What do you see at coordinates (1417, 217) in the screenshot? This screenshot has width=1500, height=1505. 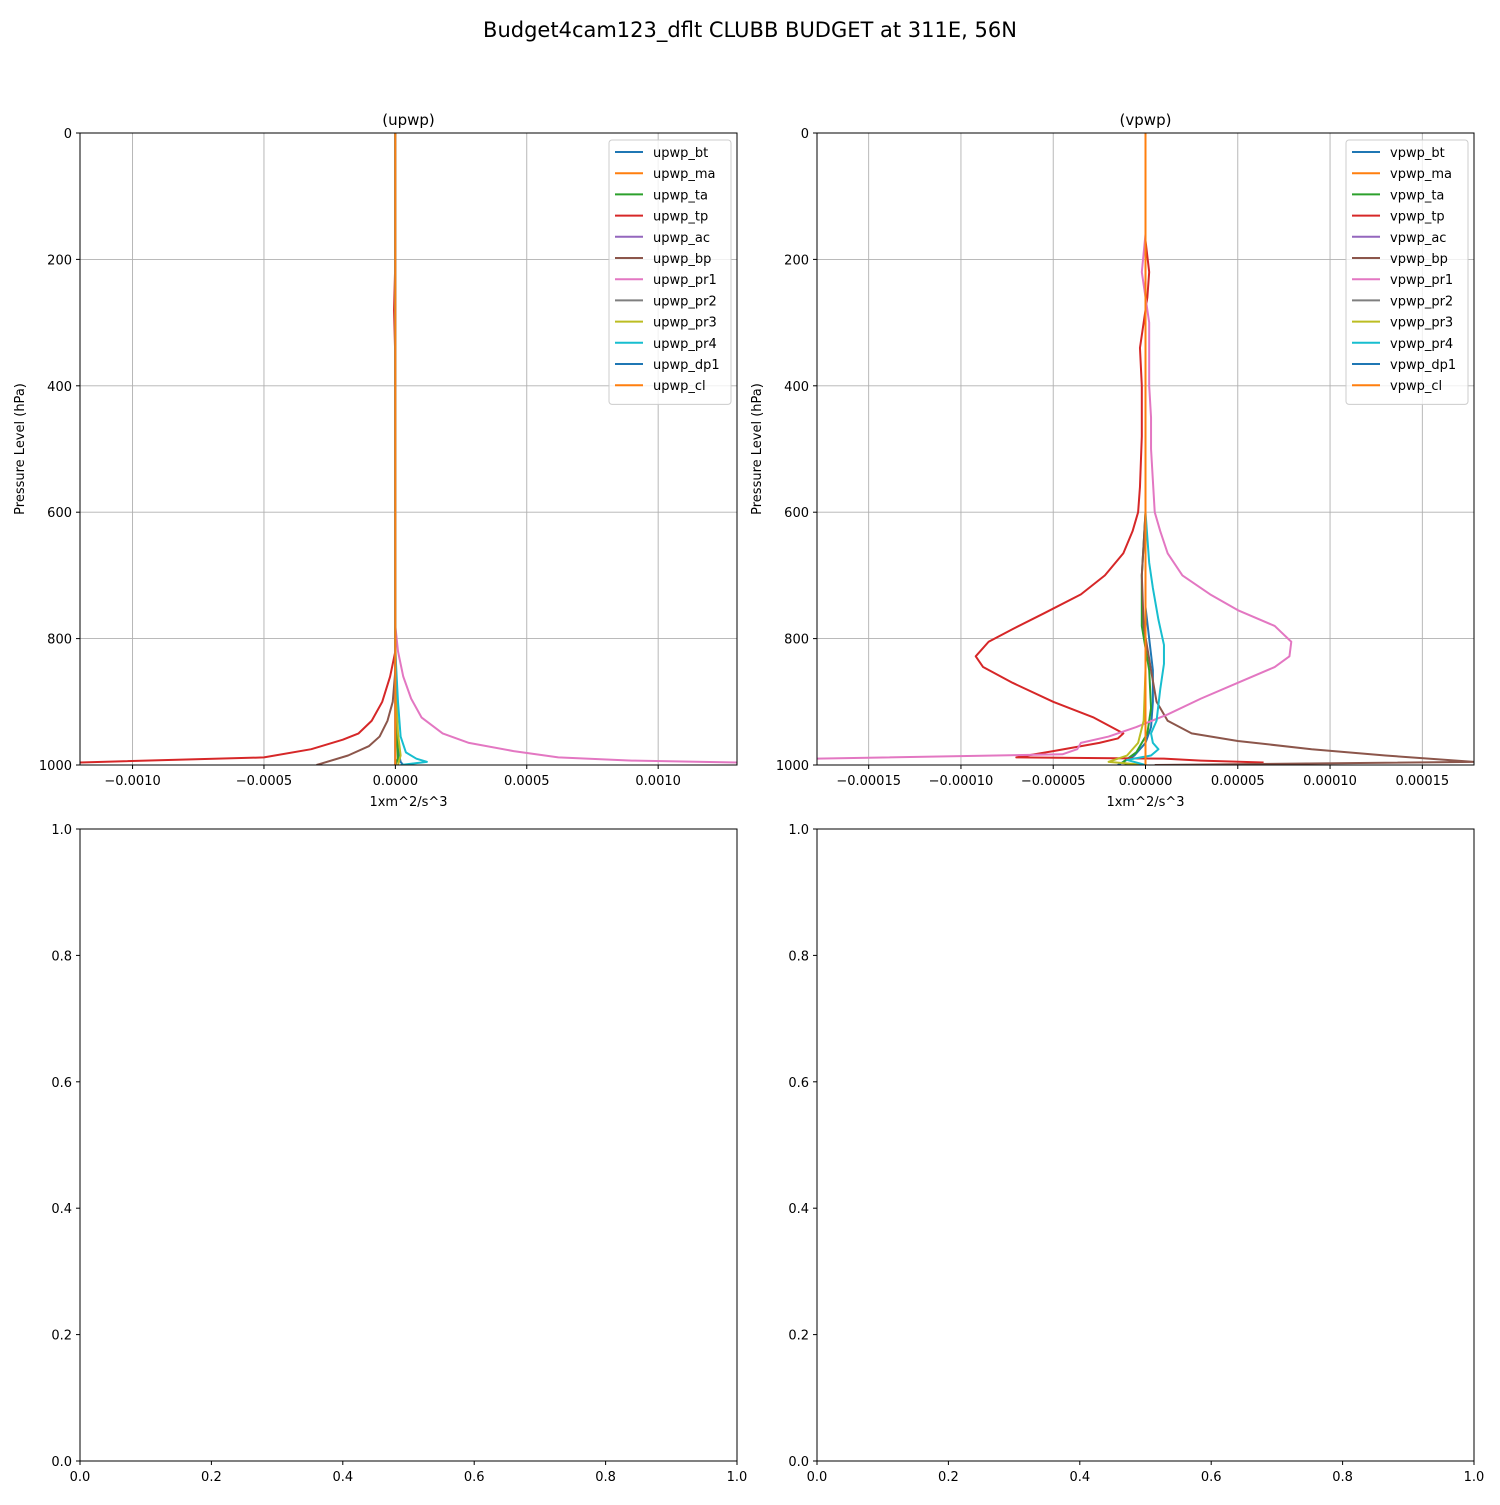 I see `legend-label-vpwp_tp: vpwp_tp` at bounding box center [1417, 217].